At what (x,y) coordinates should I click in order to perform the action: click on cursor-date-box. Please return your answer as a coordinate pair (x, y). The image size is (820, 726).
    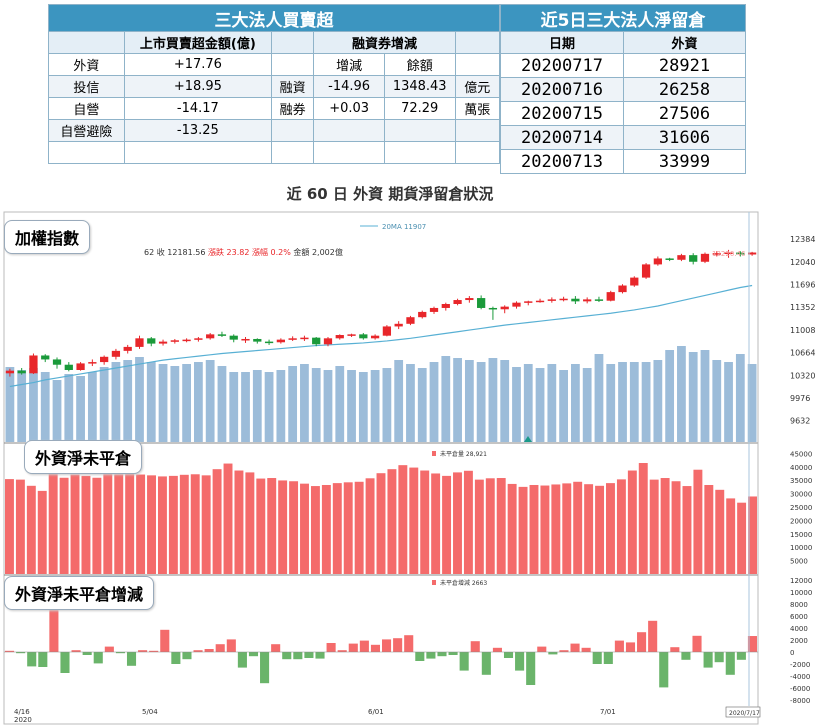
    Looking at the image, I should click on (743, 712).